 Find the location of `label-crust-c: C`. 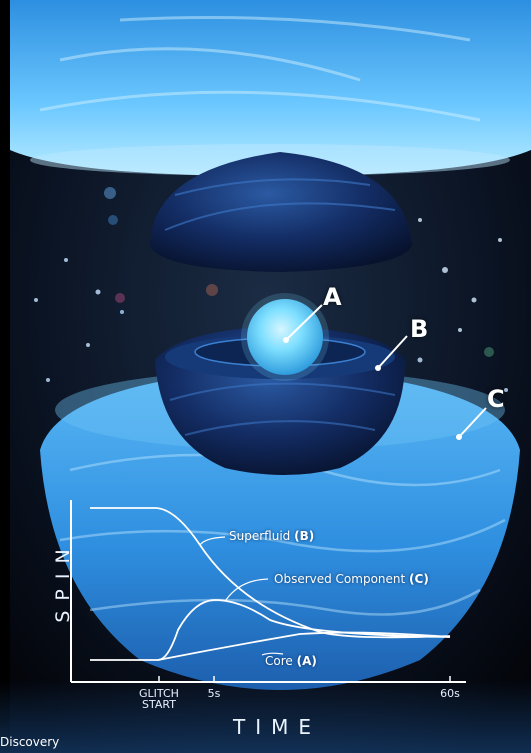

label-crust-c: C is located at coordinates (496, 399).